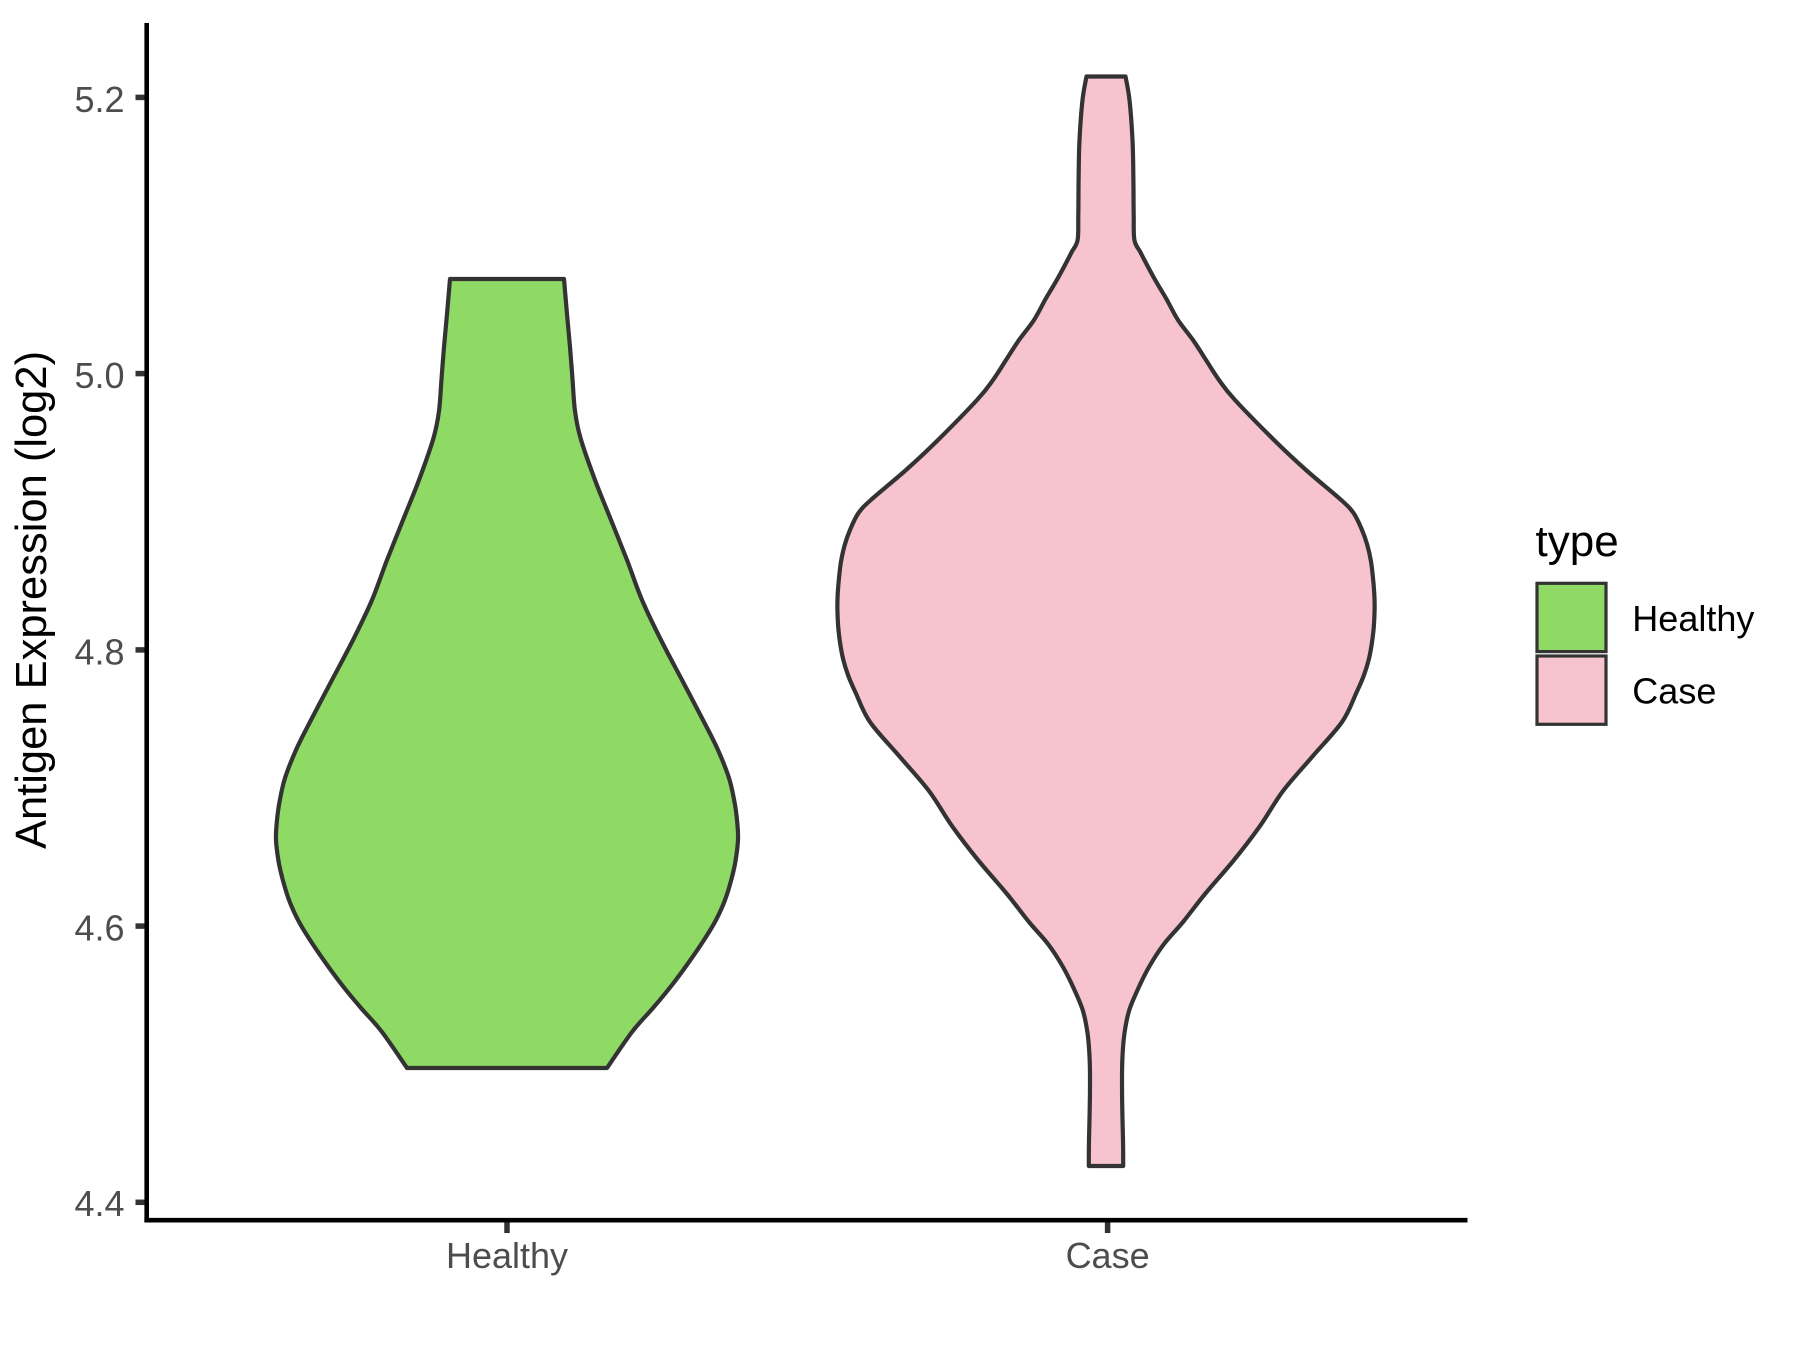 Image resolution: width=1800 pixels, height=1350 pixels. What do you see at coordinates (99, 1203) in the screenshot?
I see `svg-text: 4.4` at bounding box center [99, 1203].